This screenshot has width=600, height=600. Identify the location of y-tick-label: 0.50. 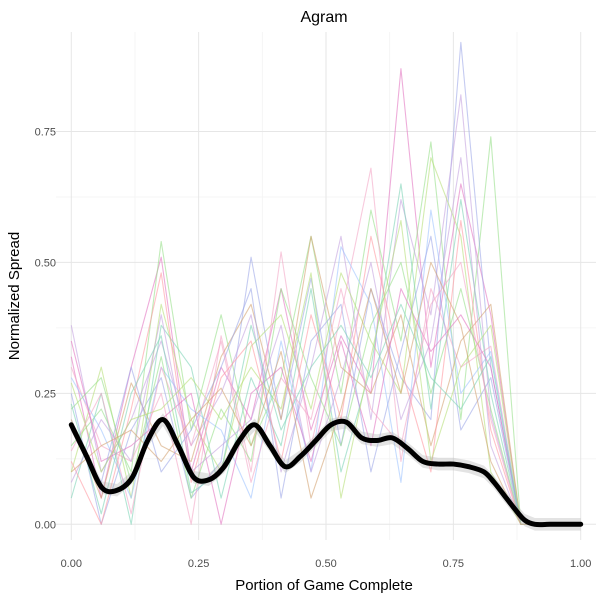
(45, 263).